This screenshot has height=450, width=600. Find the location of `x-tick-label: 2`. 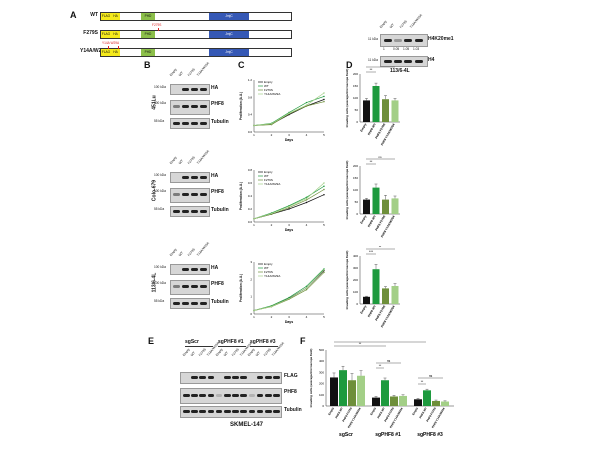

x-tick-label: 2 is located at coordinates (272, 135).